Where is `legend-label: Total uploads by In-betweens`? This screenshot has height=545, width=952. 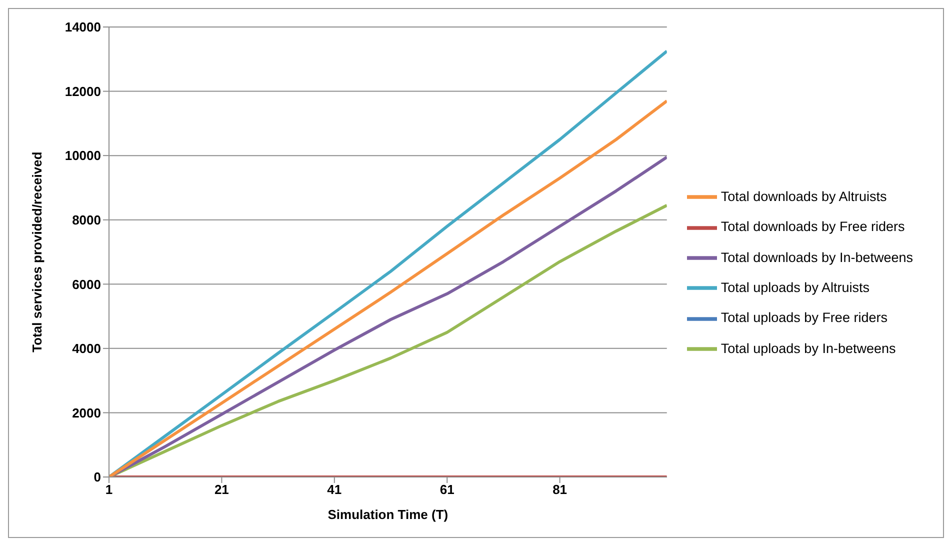 legend-label: Total uploads by In-betweens is located at coordinates (808, 348).